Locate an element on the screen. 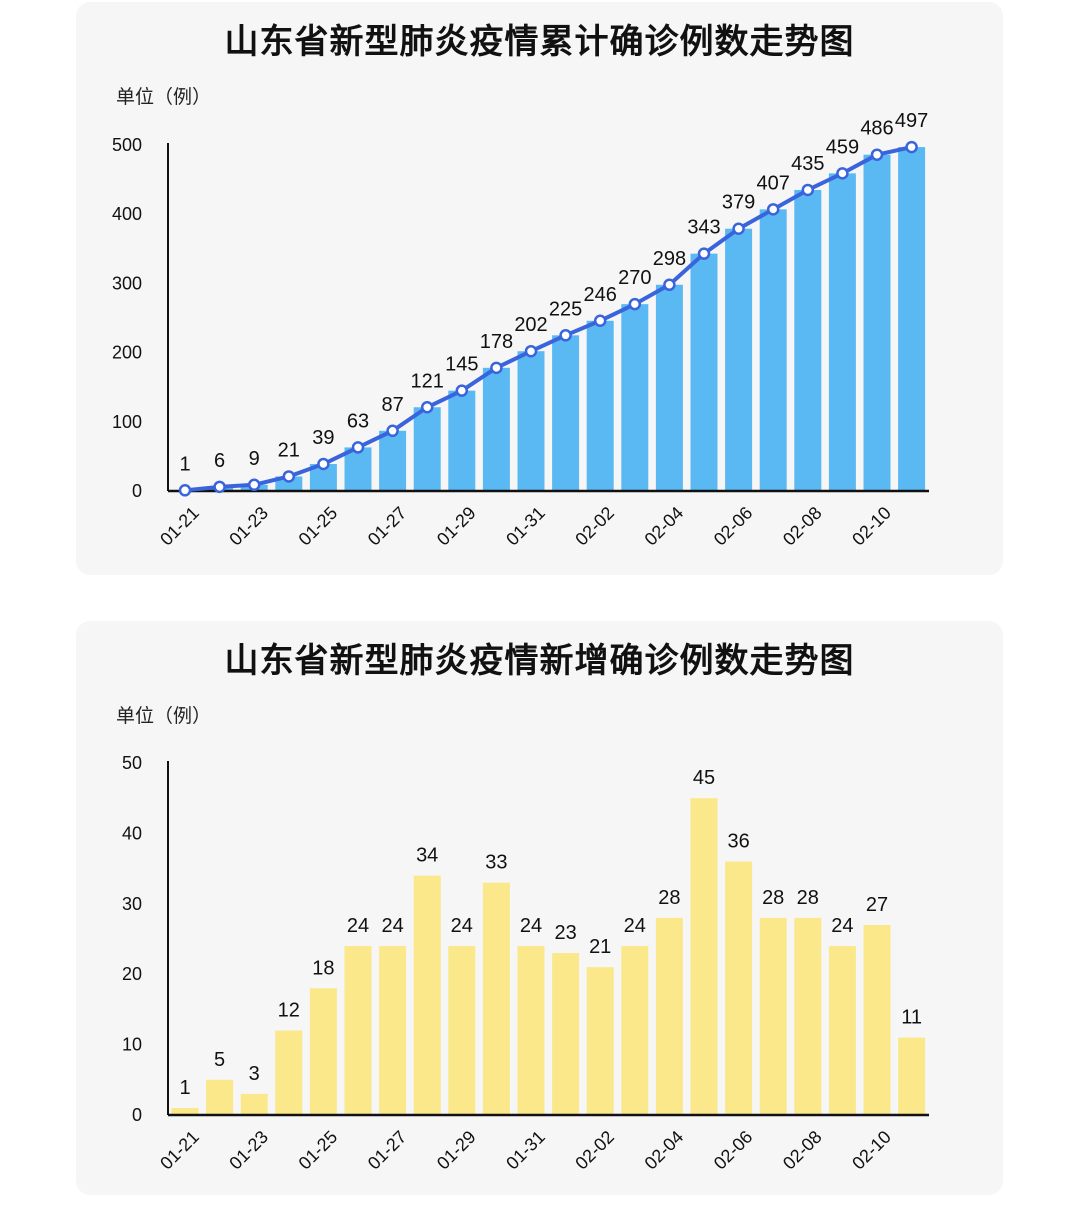  data-label: 39 is located at coordinates (323, 438).